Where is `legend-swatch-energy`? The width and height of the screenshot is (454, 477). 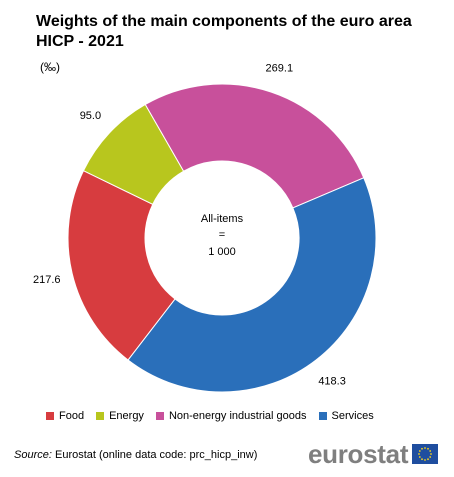
legend-swatch-energy is located at coordinates (100, 416).